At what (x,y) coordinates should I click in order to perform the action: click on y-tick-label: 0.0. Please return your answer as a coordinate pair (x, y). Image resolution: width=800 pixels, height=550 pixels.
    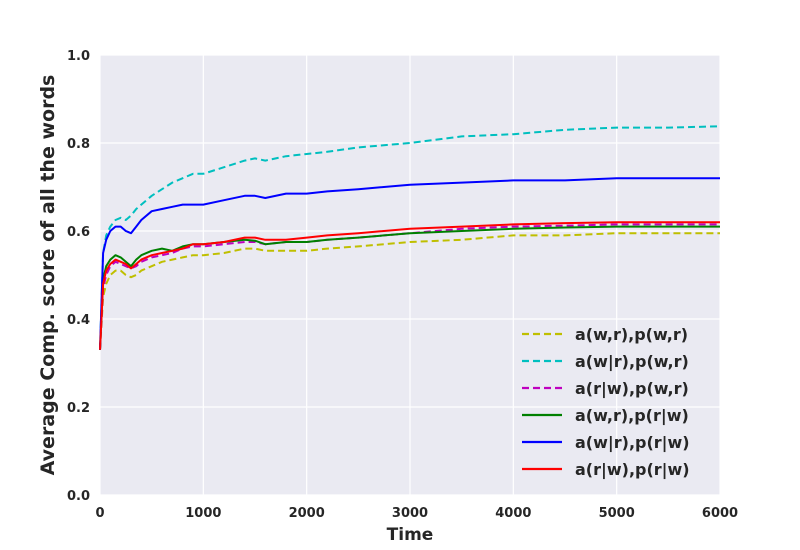
    Looking at the image, I should click on (78, 496).